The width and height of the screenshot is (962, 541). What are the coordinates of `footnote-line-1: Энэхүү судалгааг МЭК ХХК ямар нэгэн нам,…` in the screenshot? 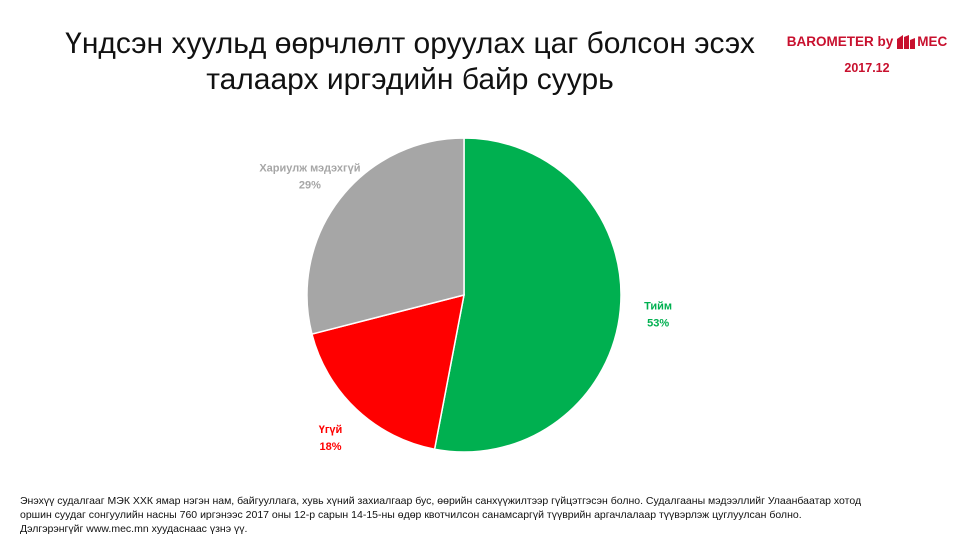 It's located at (441, 501).